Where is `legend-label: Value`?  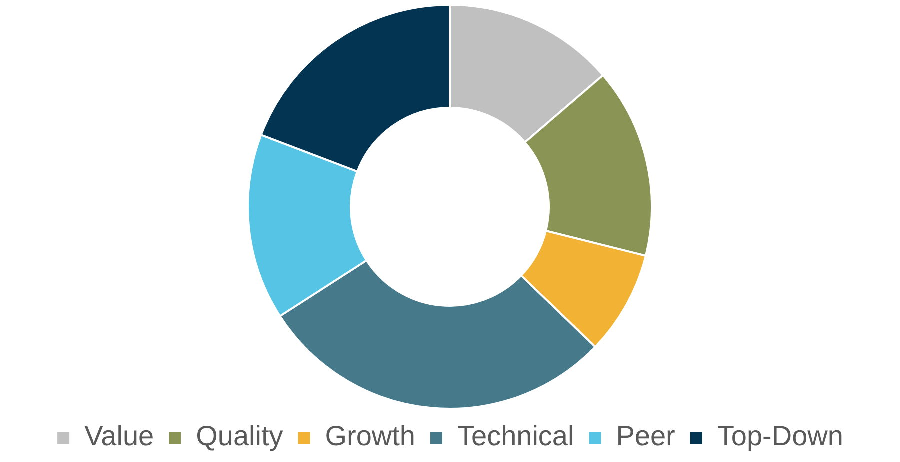
legend-label: Value is located at coordinates (119, 436).